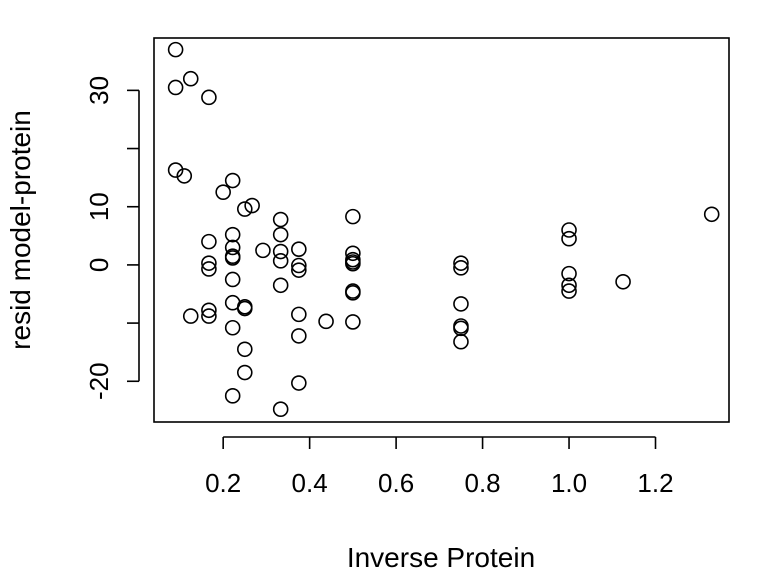 Image resolution: width=768 pixels, height=576 pixels. Describe the element at coordinates (20, 230) in the screenshot. I see `y-axis-title: resid model-protein` at that location.